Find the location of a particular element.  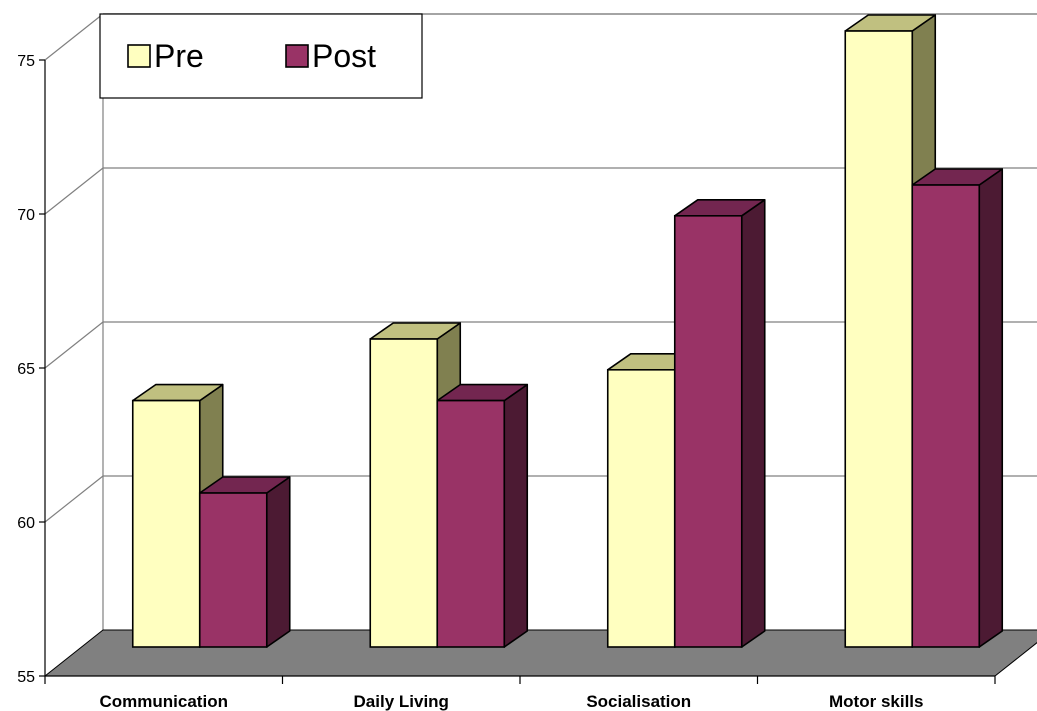

legend-swatch-post is located at coordinates (297, 56).